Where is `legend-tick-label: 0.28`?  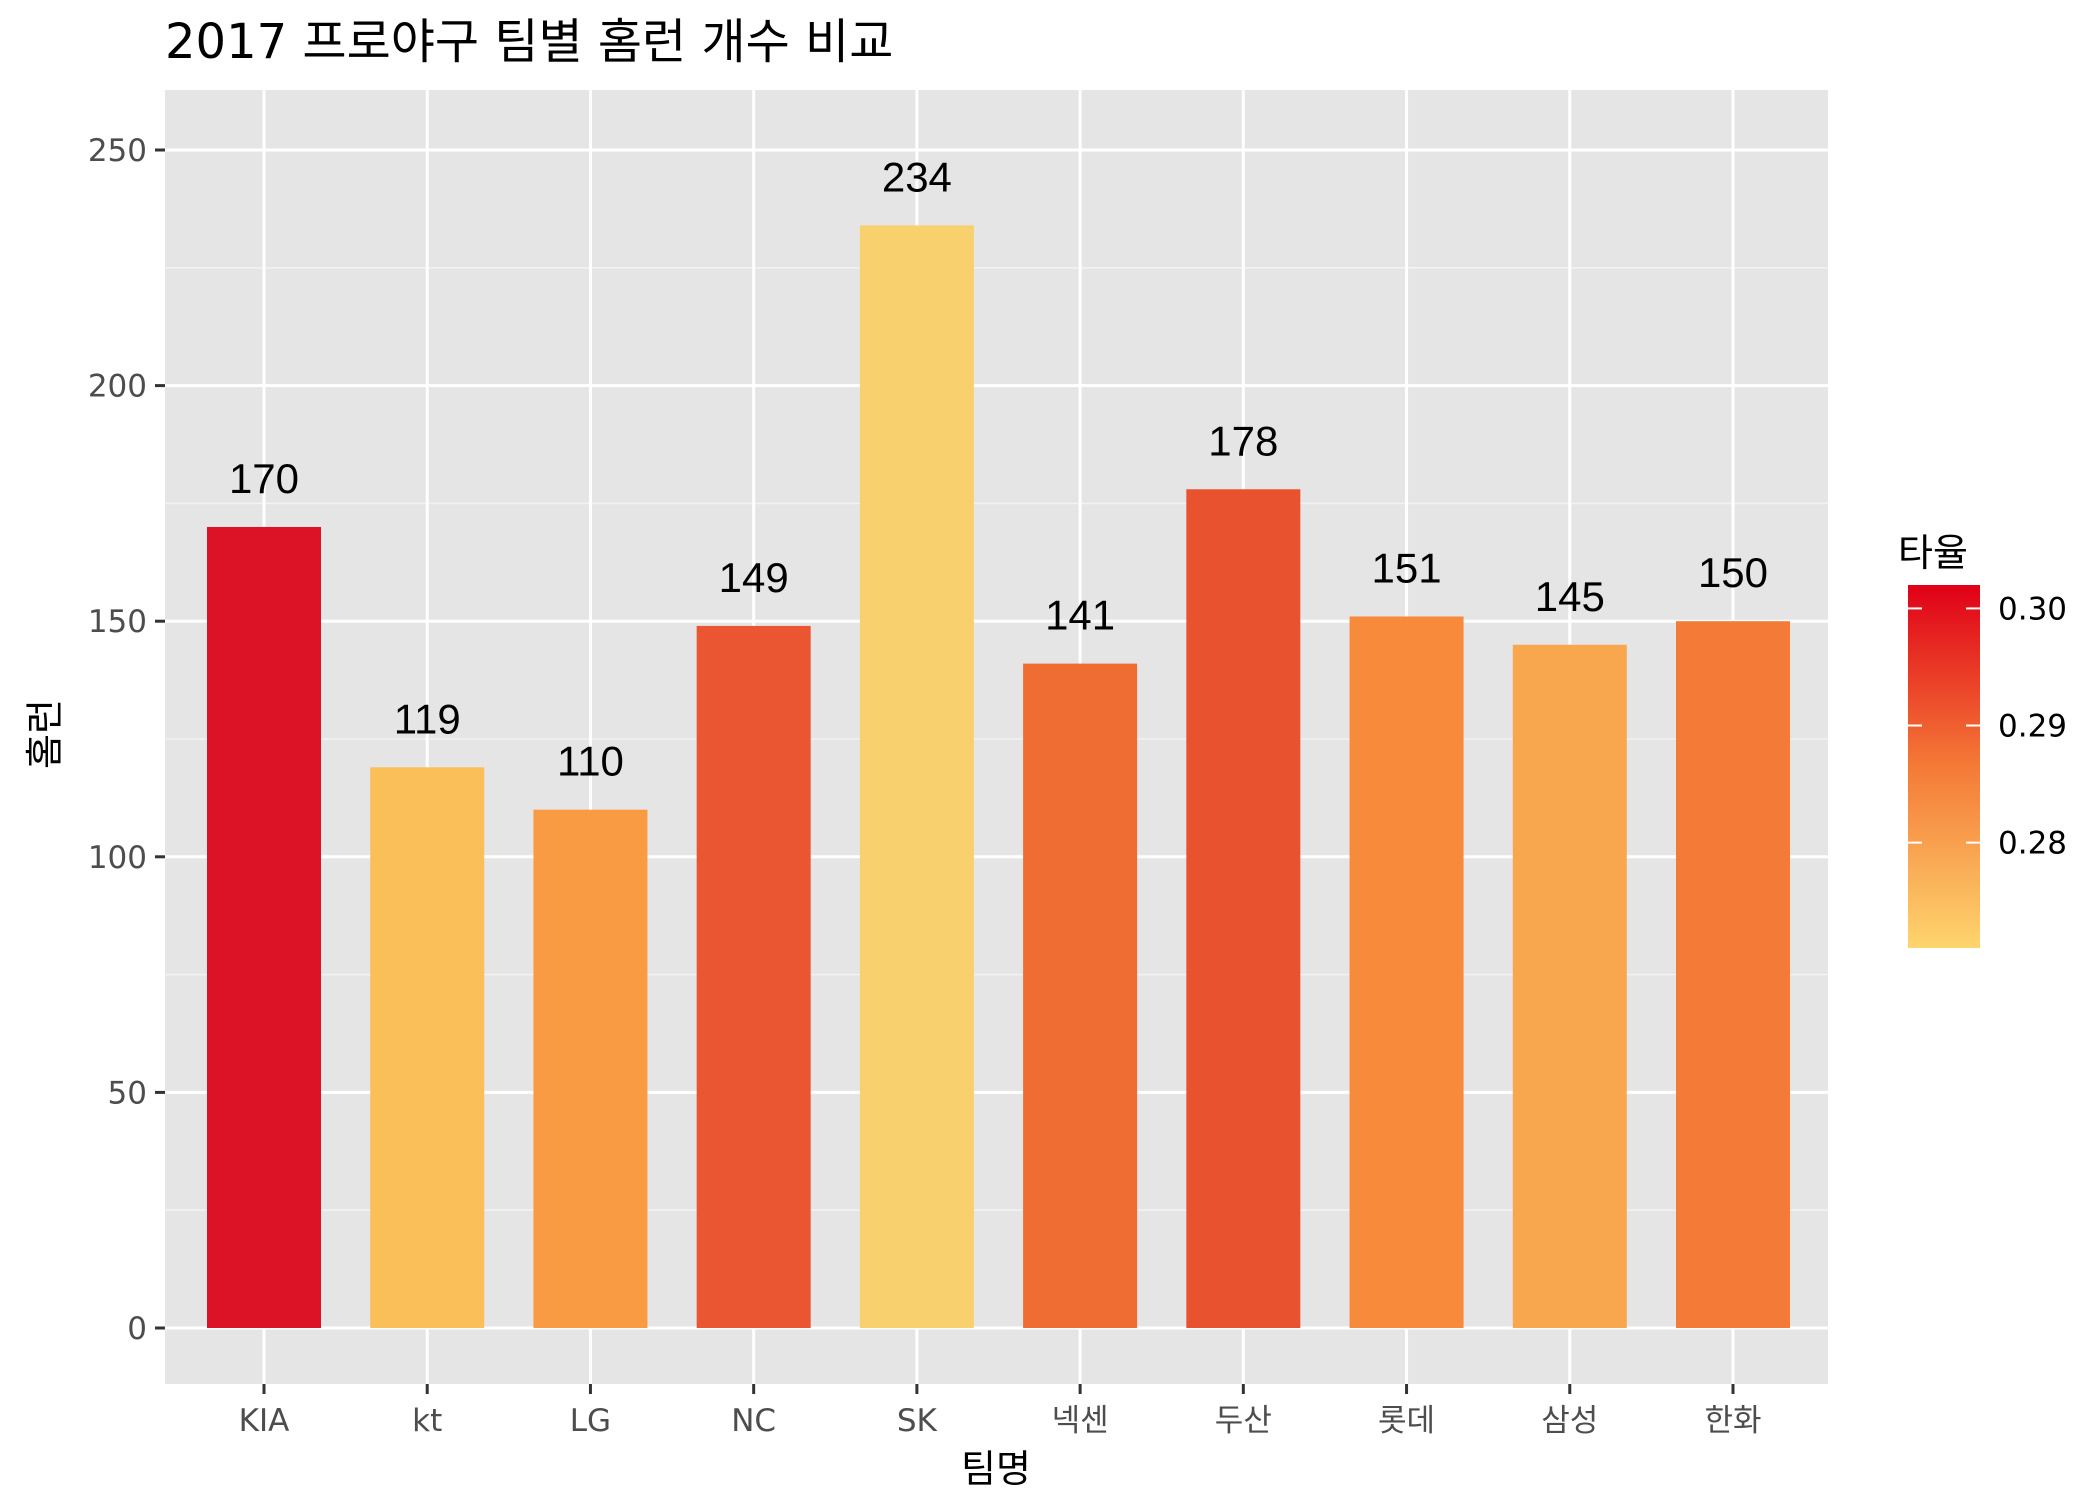 legend-tick-label: 0.28 is located at coordinates (2032, 844).